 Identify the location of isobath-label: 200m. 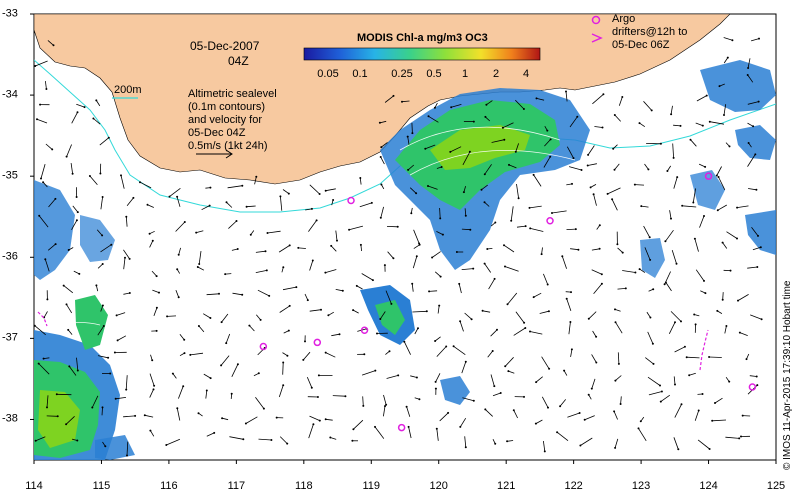
(128, 90).